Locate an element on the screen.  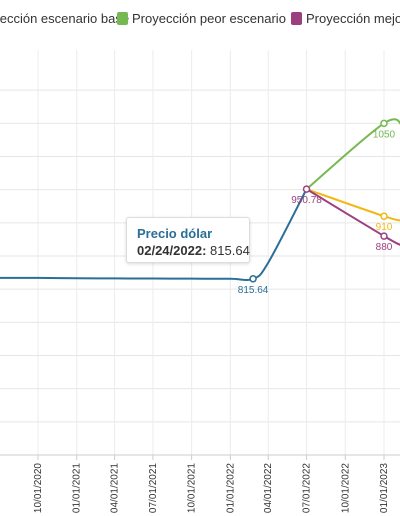
tooltip-title: Precio dólar is located at coordinates (188, 234).